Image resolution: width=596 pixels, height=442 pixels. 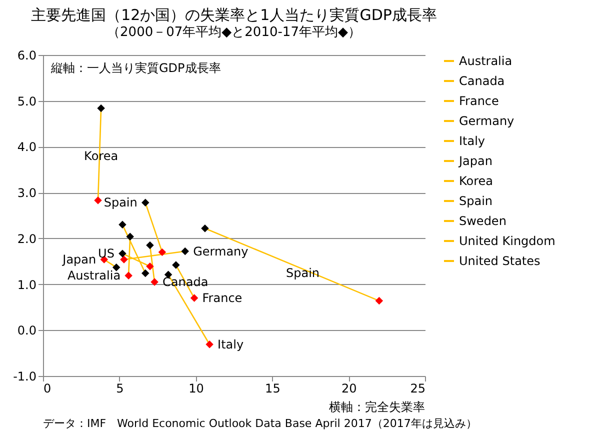 What do you see at coordinates (196, 389) in the screenshot?
I see `x-tick-label: 10` at bounding box center [196, 389].